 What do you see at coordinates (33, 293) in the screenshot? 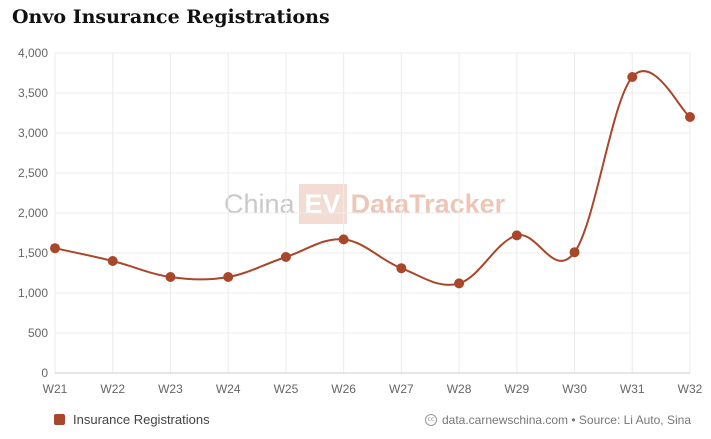
I see `y-tick-label: 1,000` at bounding box center [33, 293].